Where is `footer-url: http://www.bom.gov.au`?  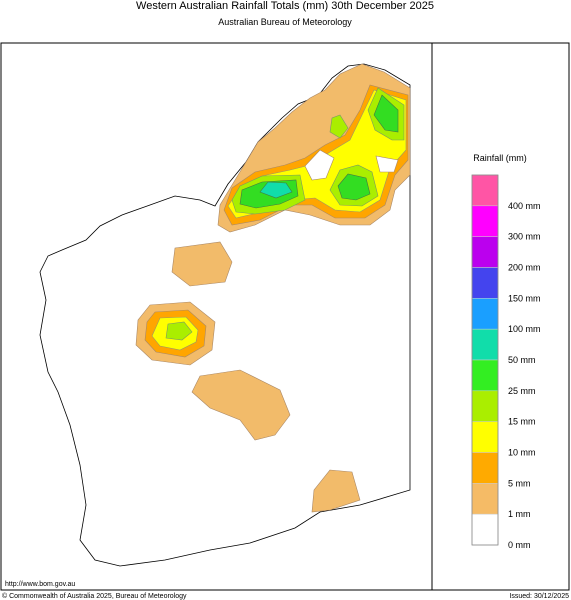 footer-url: http://www.bom.gov.au is located at coordinates (40, 584).